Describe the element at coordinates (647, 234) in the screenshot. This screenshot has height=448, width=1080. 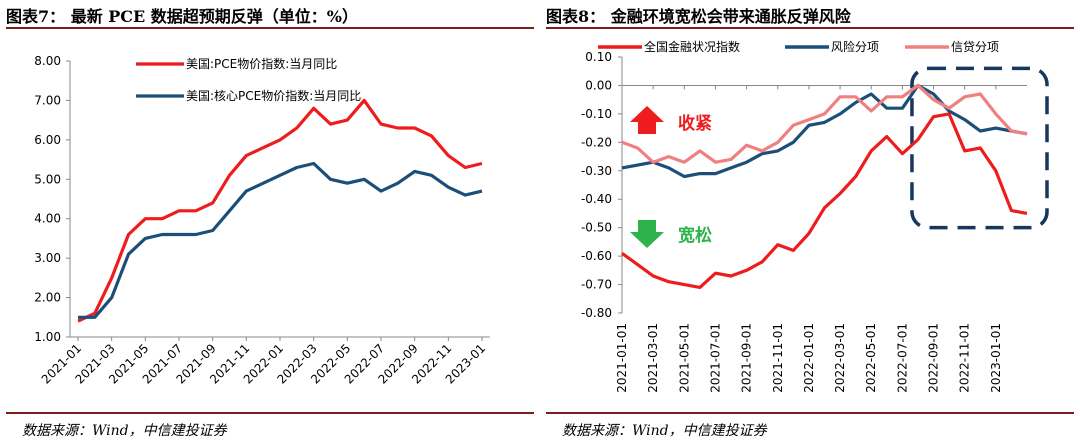
I see `loosen-down-arrow-icon` at that location.